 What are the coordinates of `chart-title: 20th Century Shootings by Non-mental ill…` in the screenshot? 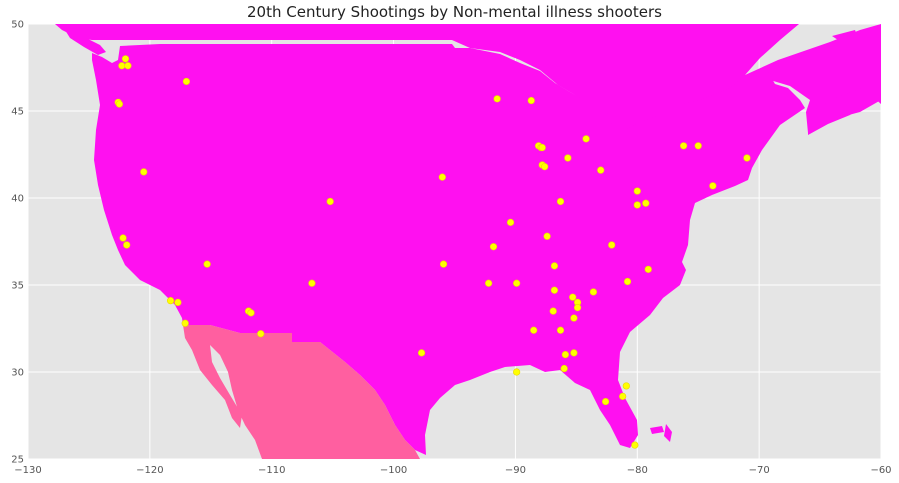 It's located at (454, 12).